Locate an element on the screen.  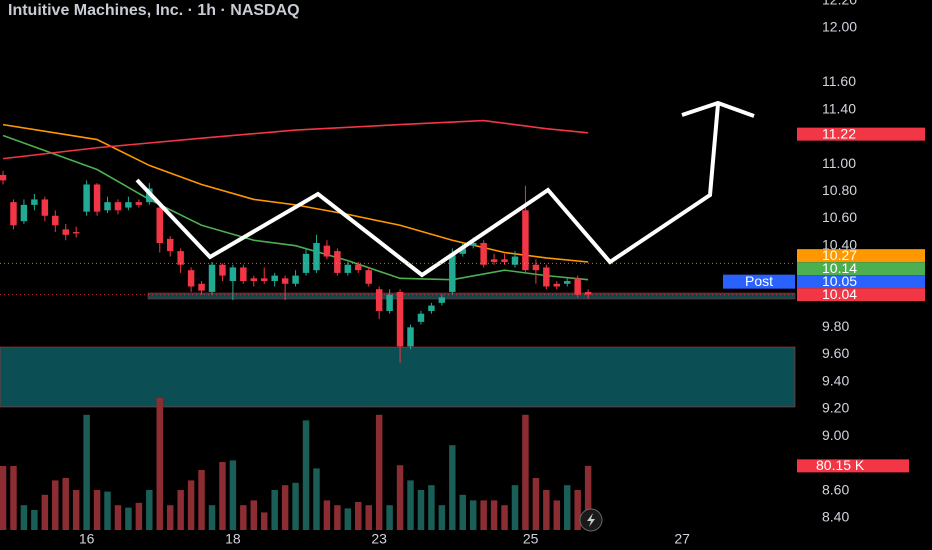
y-tick-label: 11.00 is located at coordinates (839, 163).